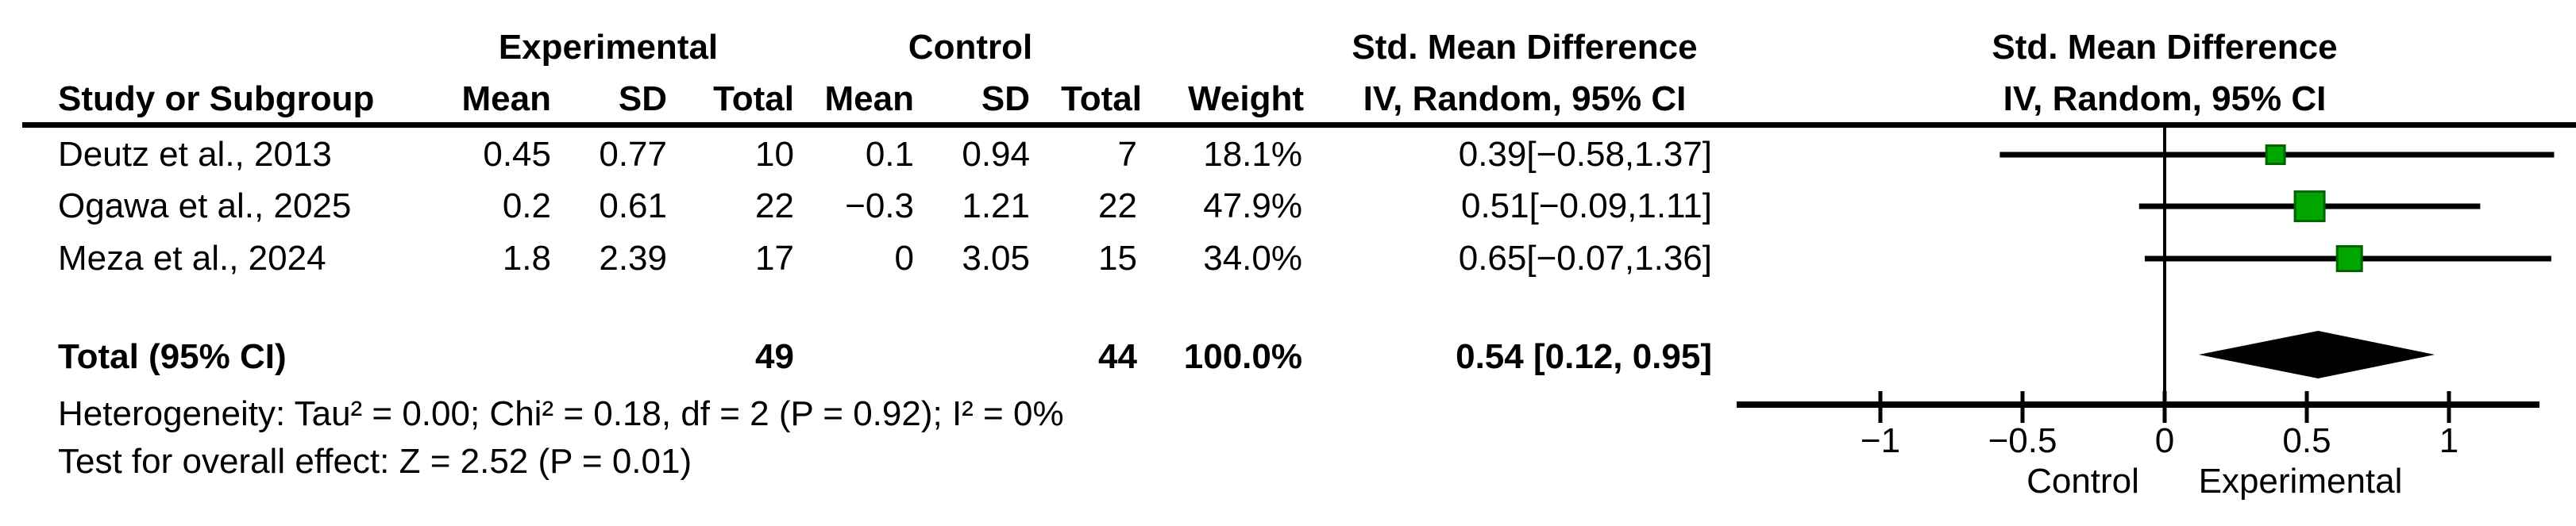 This screenshot has width=2576, height=526. I want to click on study-weight: 47.9%, so click(1252, 205).